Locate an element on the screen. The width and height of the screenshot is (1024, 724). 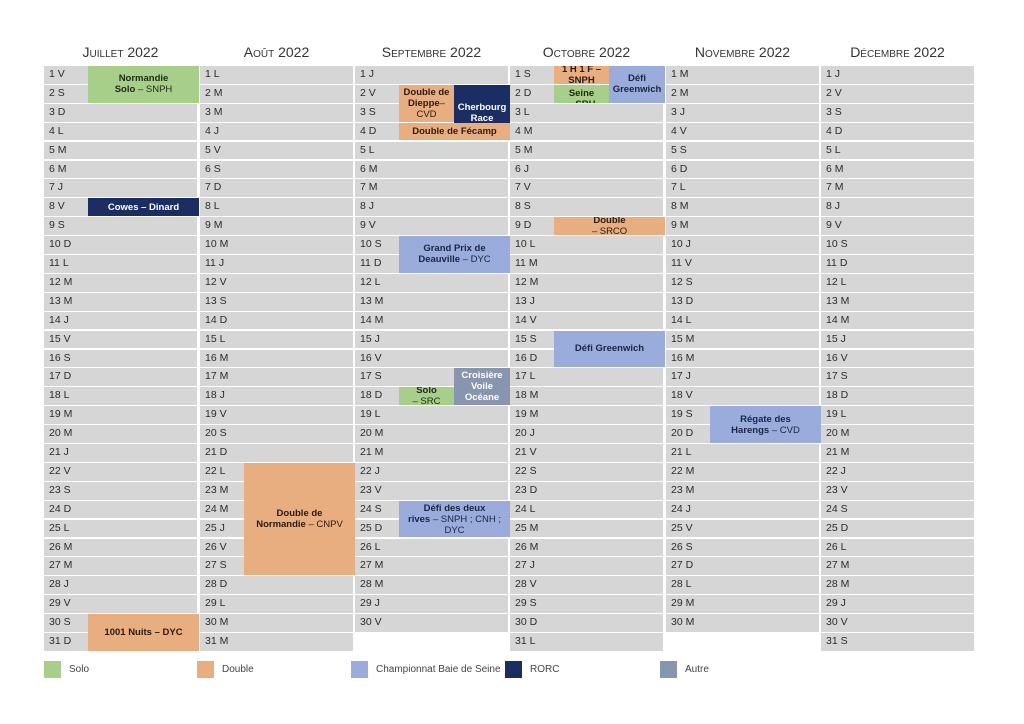
event-title: Double de is located at coordinates (426, 92).